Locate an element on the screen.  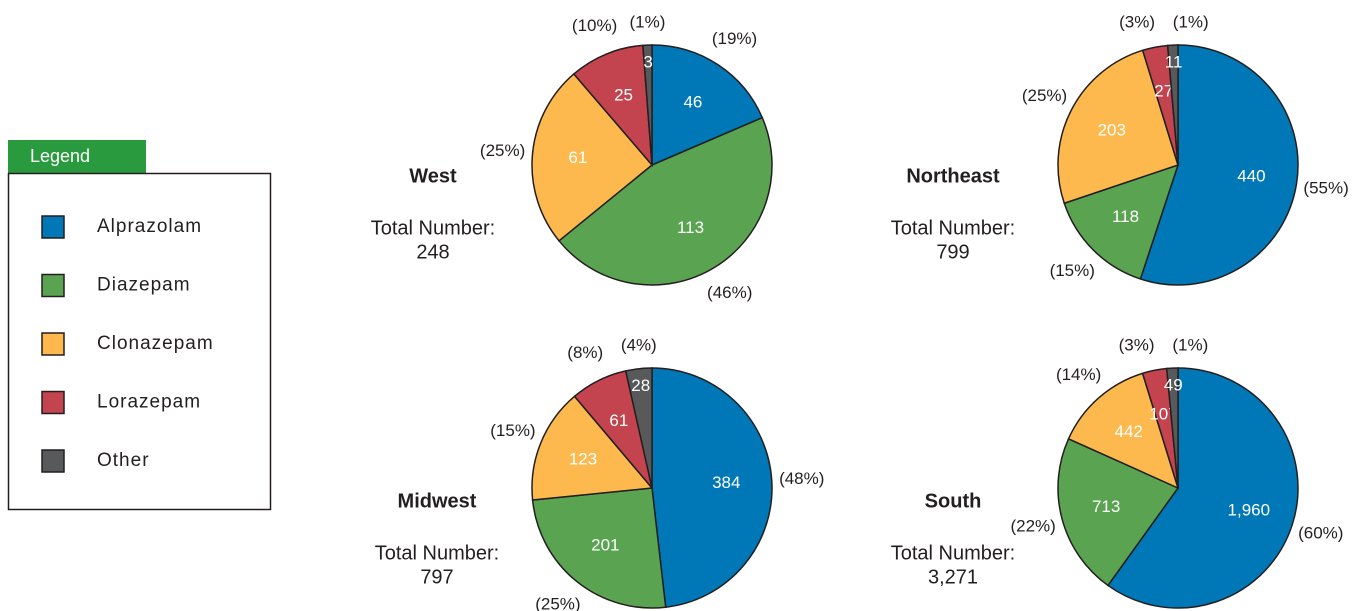
value-label: 11 is located at coordinates (1174, 62).